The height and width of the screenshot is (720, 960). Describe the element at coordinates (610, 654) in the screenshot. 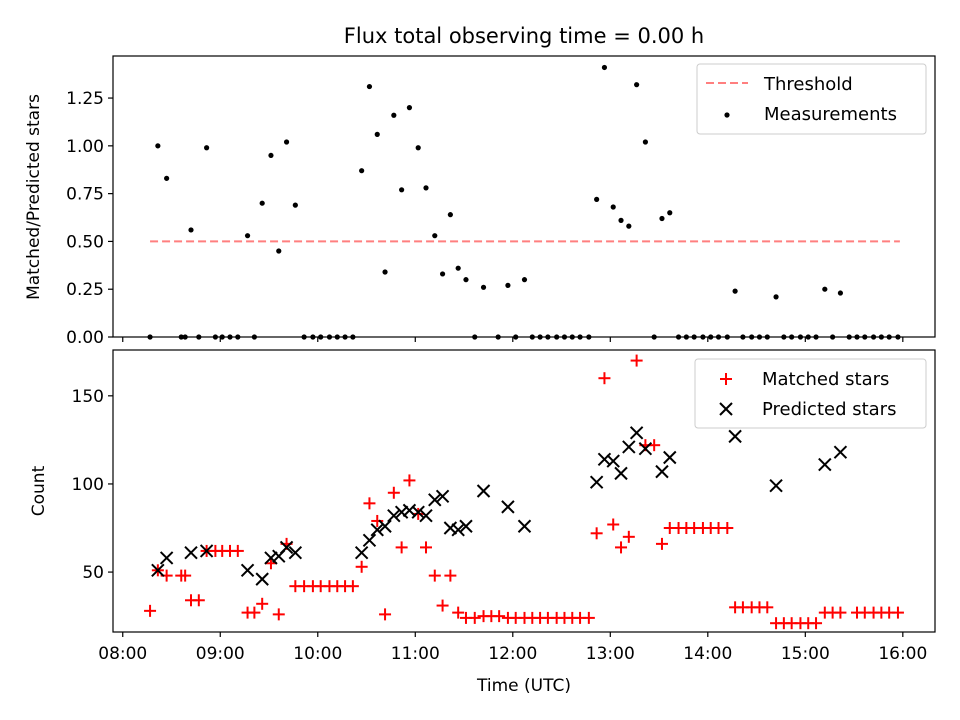

I see `x-tick-label: 13:00` at that location.